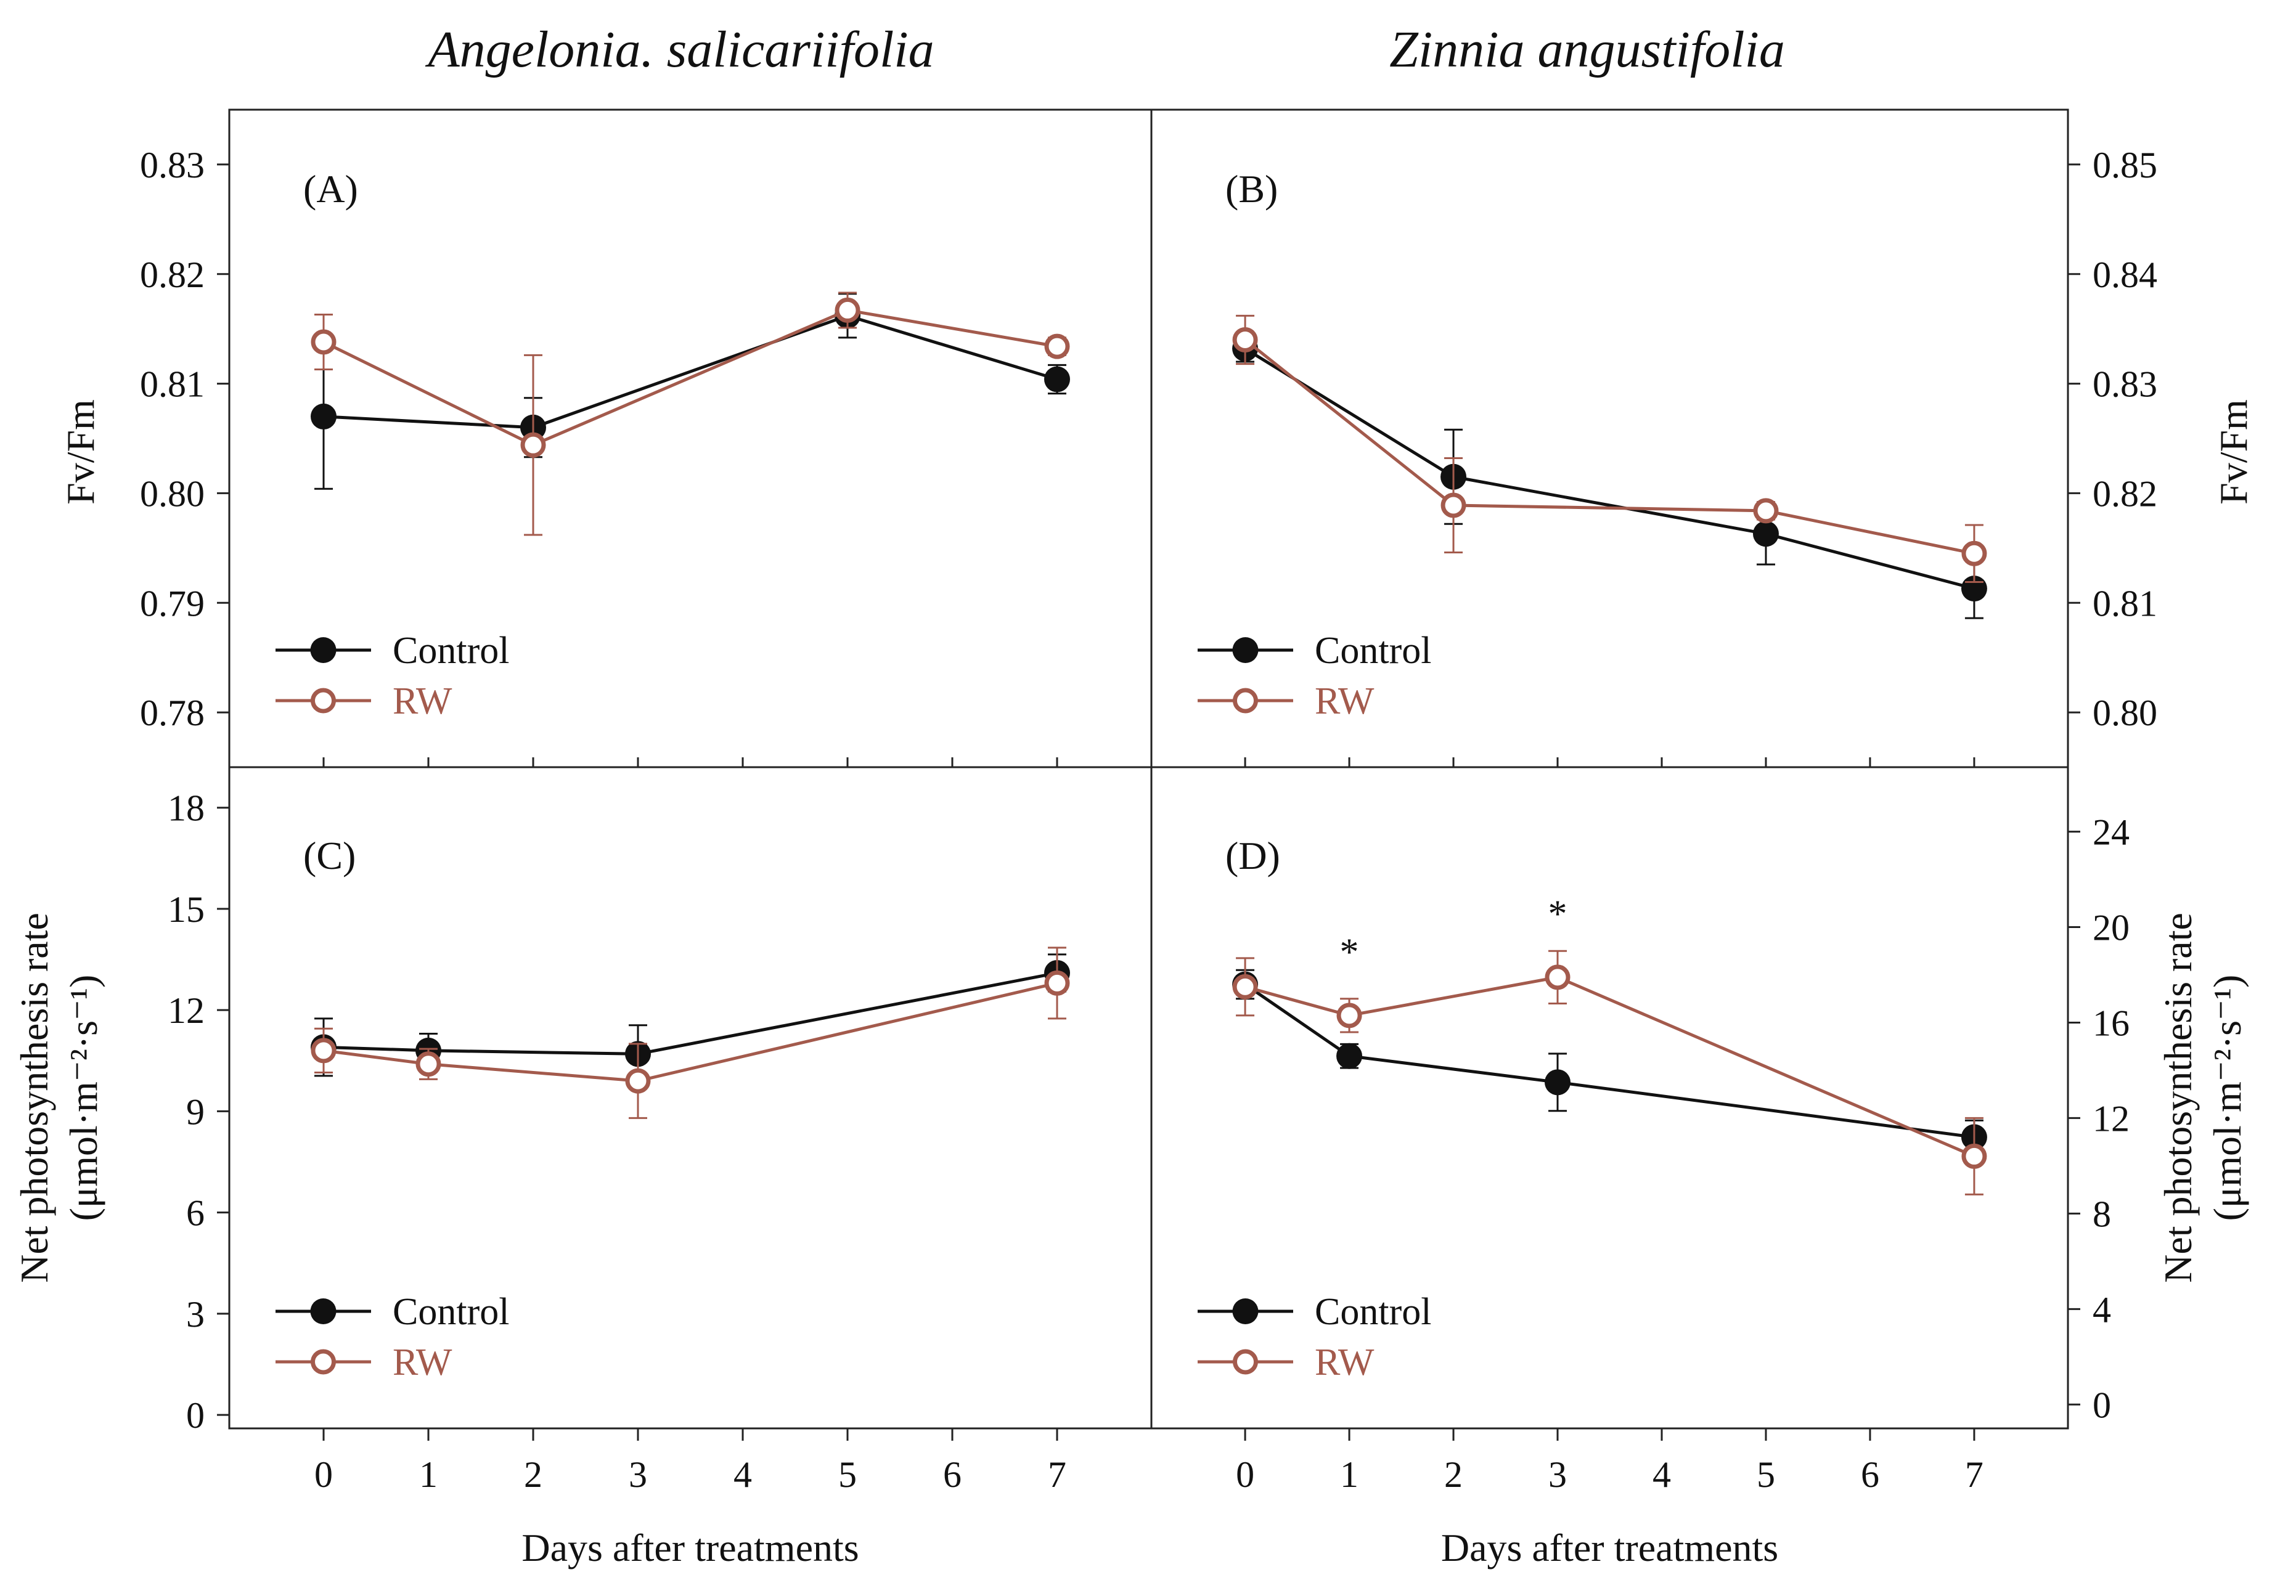  I want to click on y-tick-label: 8, so click(2102, 1214).